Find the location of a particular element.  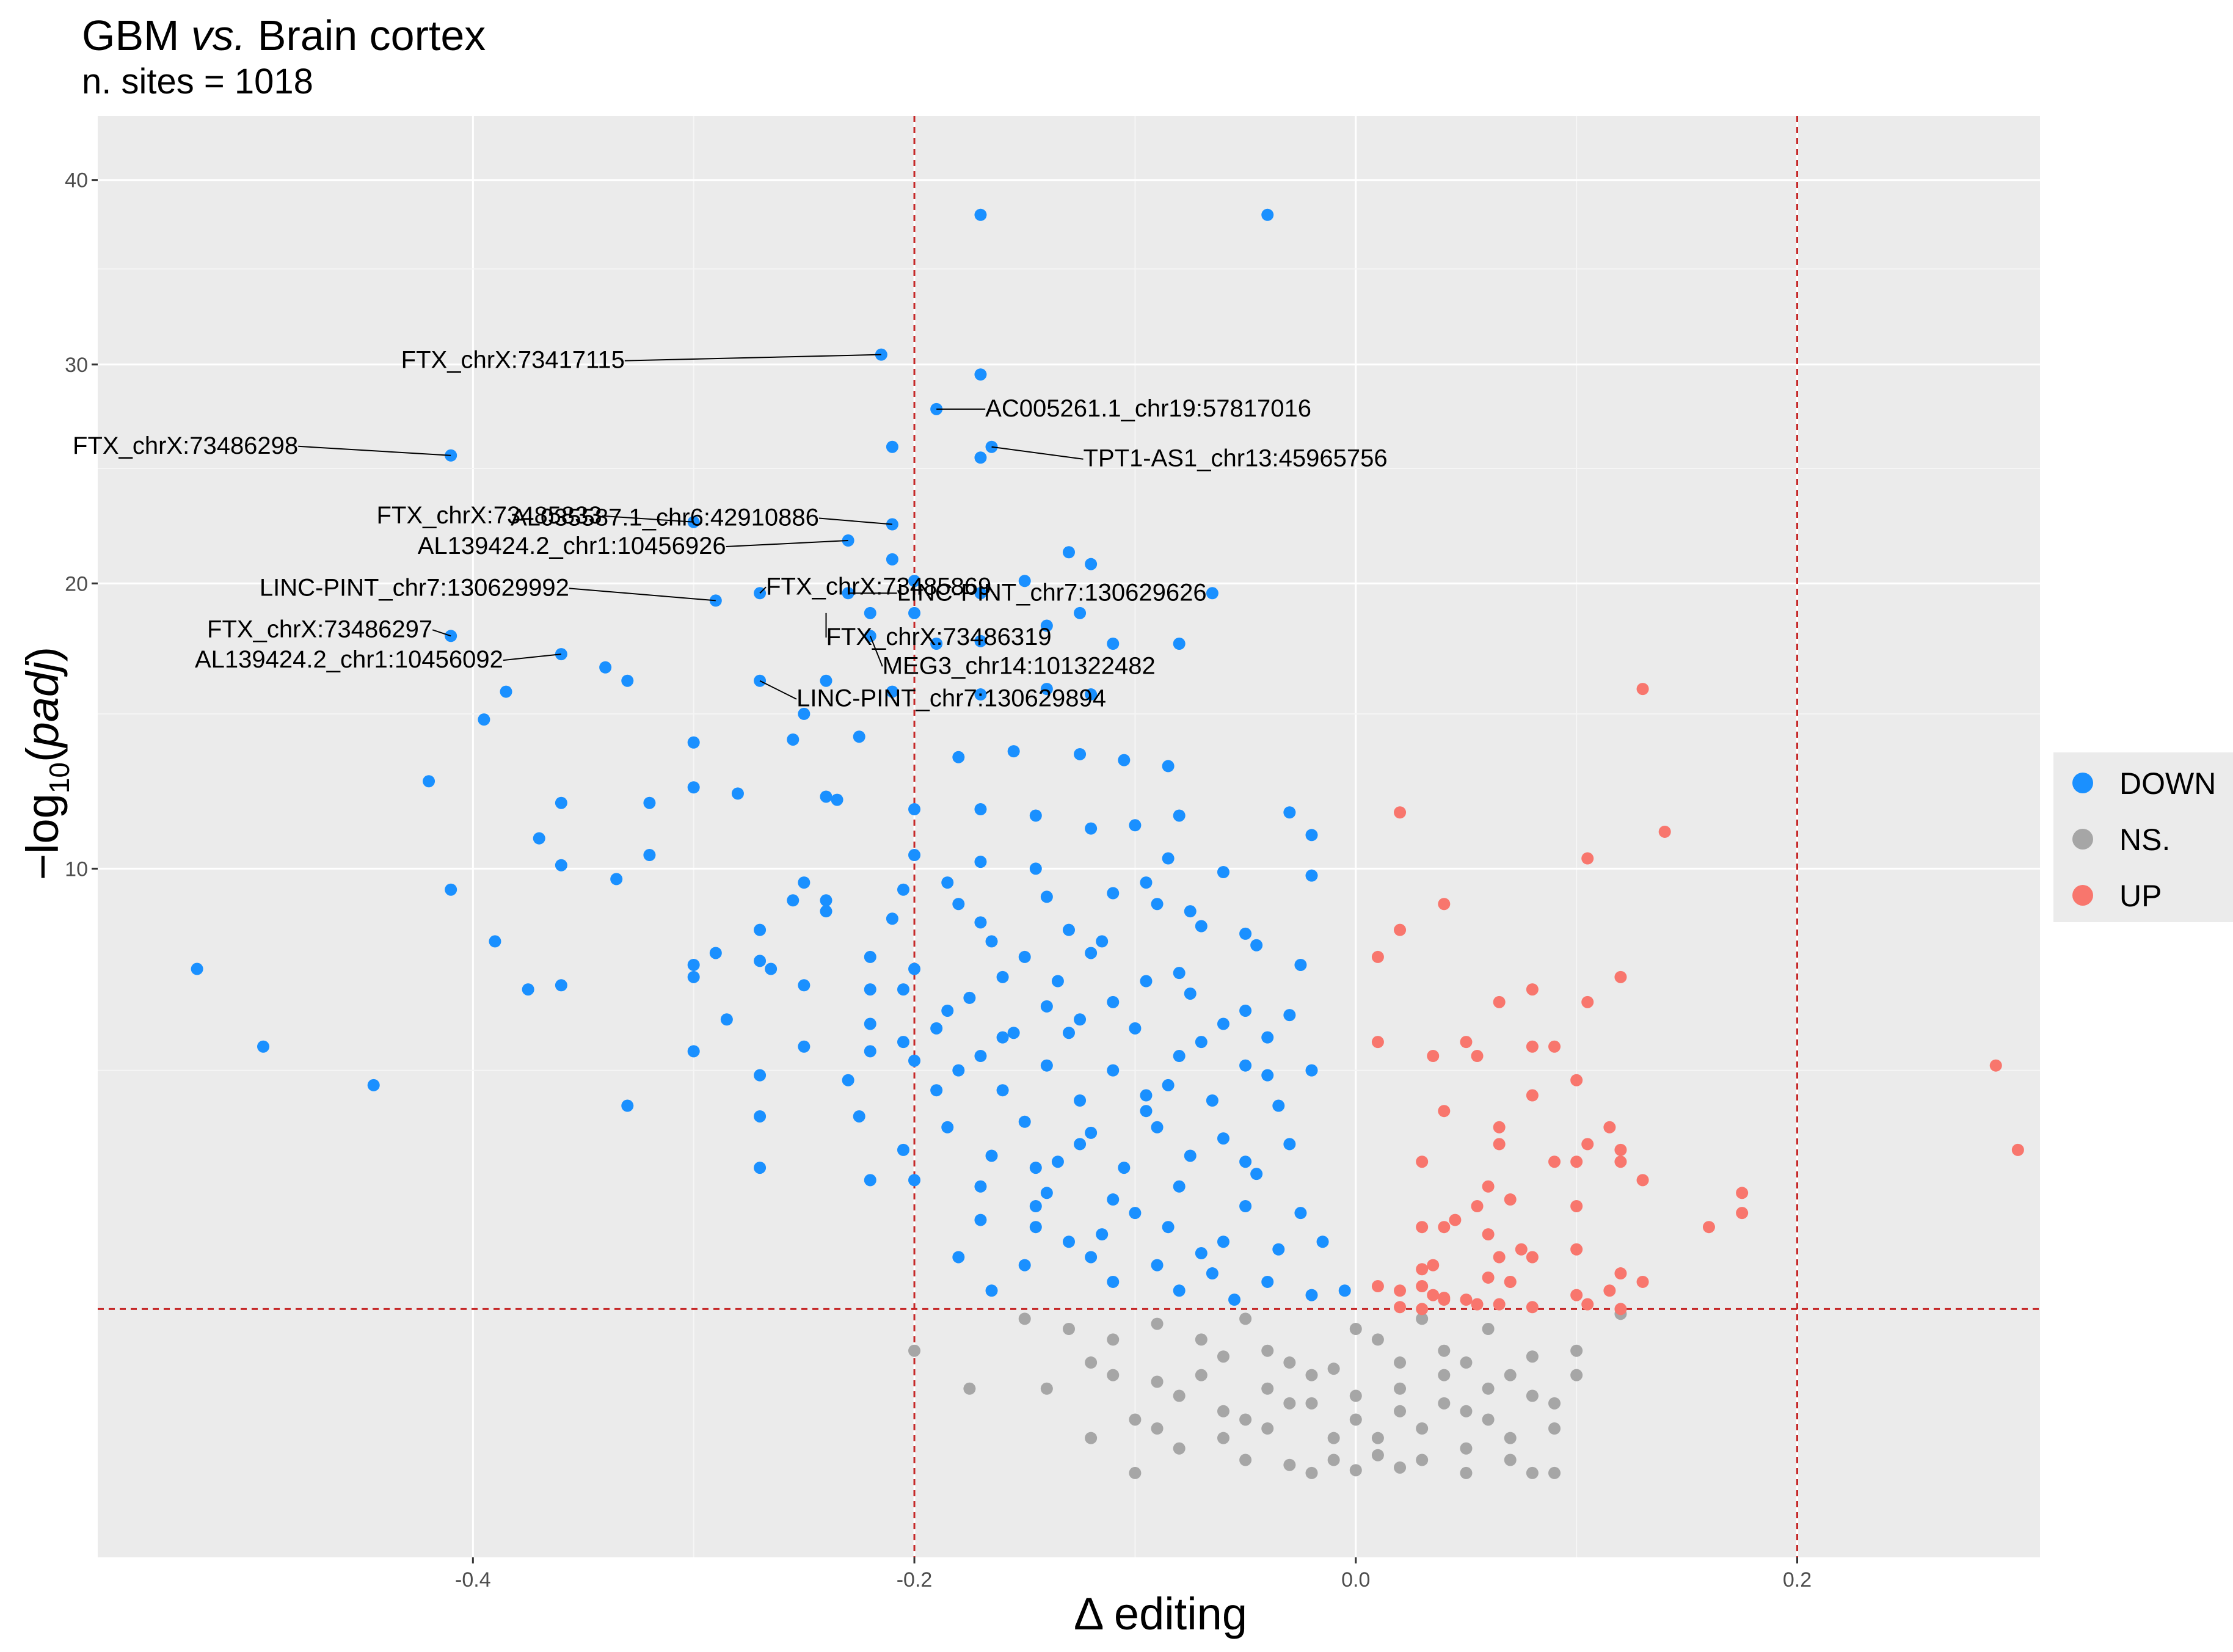

annotation-leader is located at coordinates (441, 633).